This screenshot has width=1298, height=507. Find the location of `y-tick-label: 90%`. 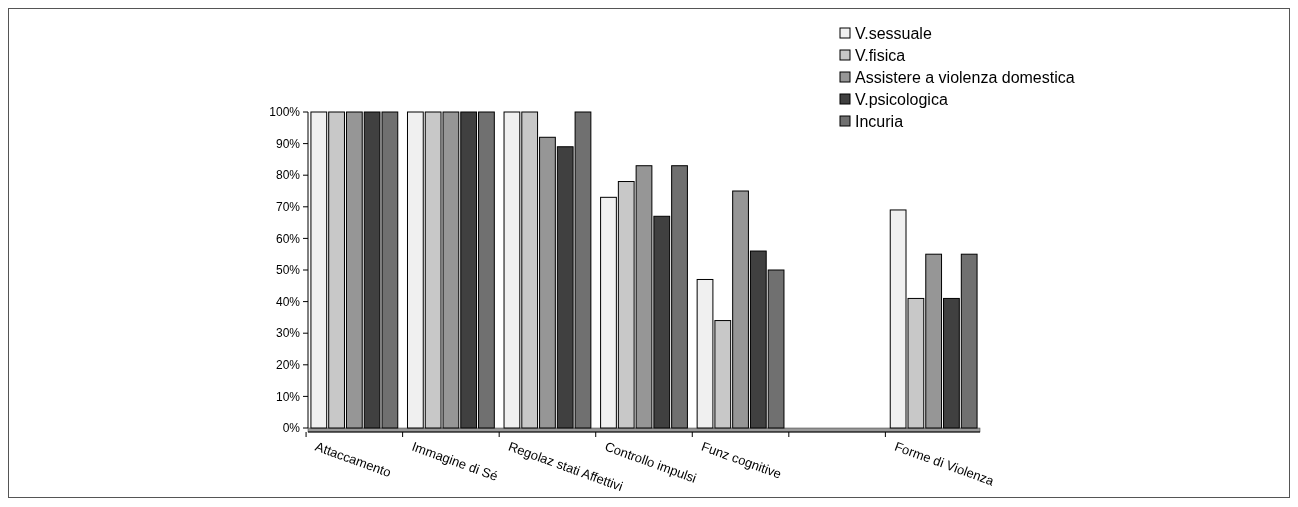

y-tick-label: 90% is located at coordinates (288, 143).